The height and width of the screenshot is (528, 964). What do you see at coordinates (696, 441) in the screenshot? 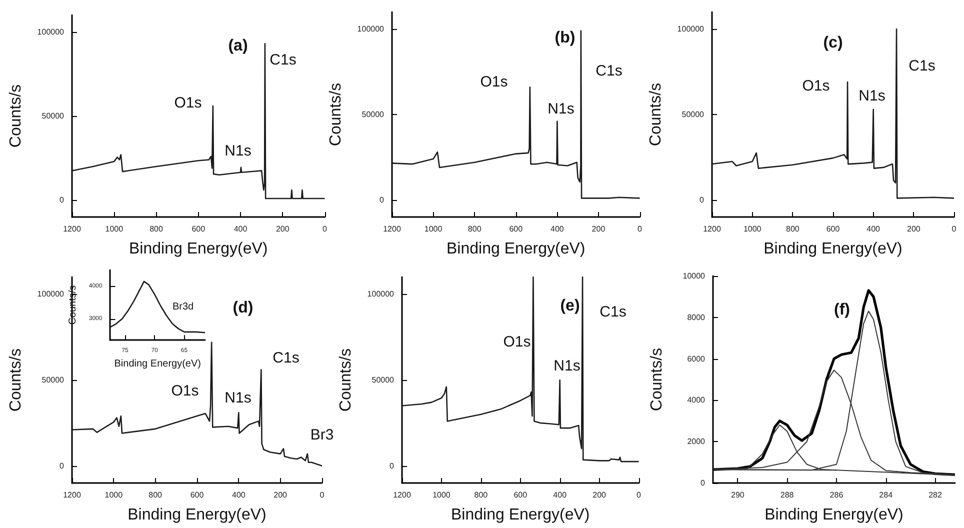
I see `y-tick-label: 2000` at bounding box center [696, 441].